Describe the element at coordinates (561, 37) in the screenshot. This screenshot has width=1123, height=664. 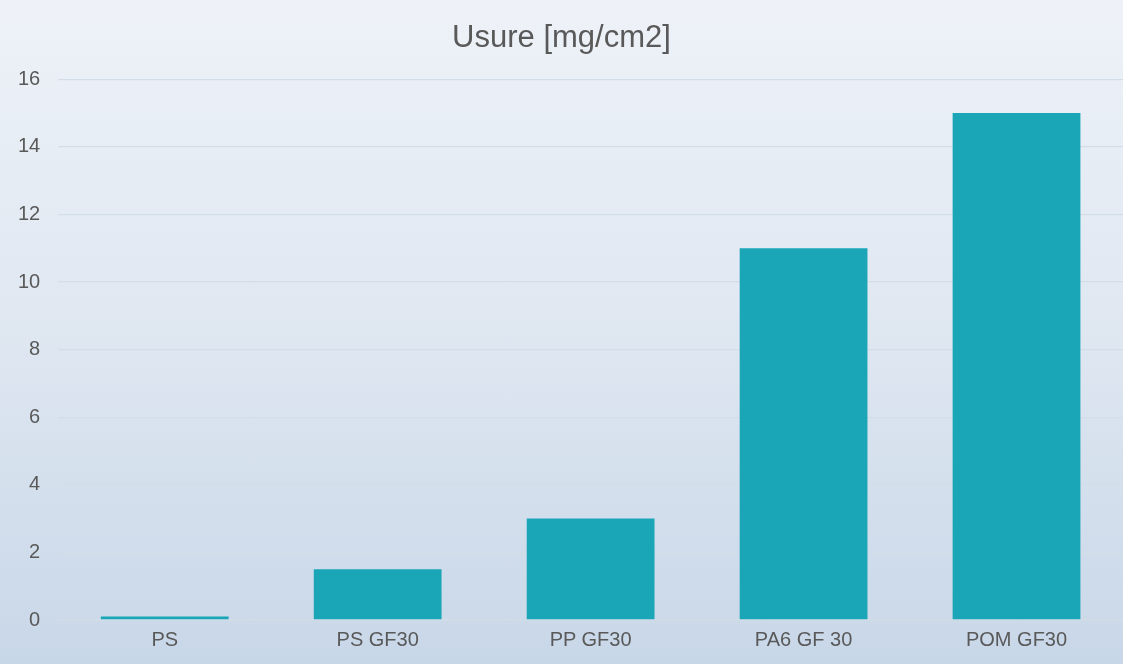
I see `chart-title: Usure [mg/cm2]` at that location.